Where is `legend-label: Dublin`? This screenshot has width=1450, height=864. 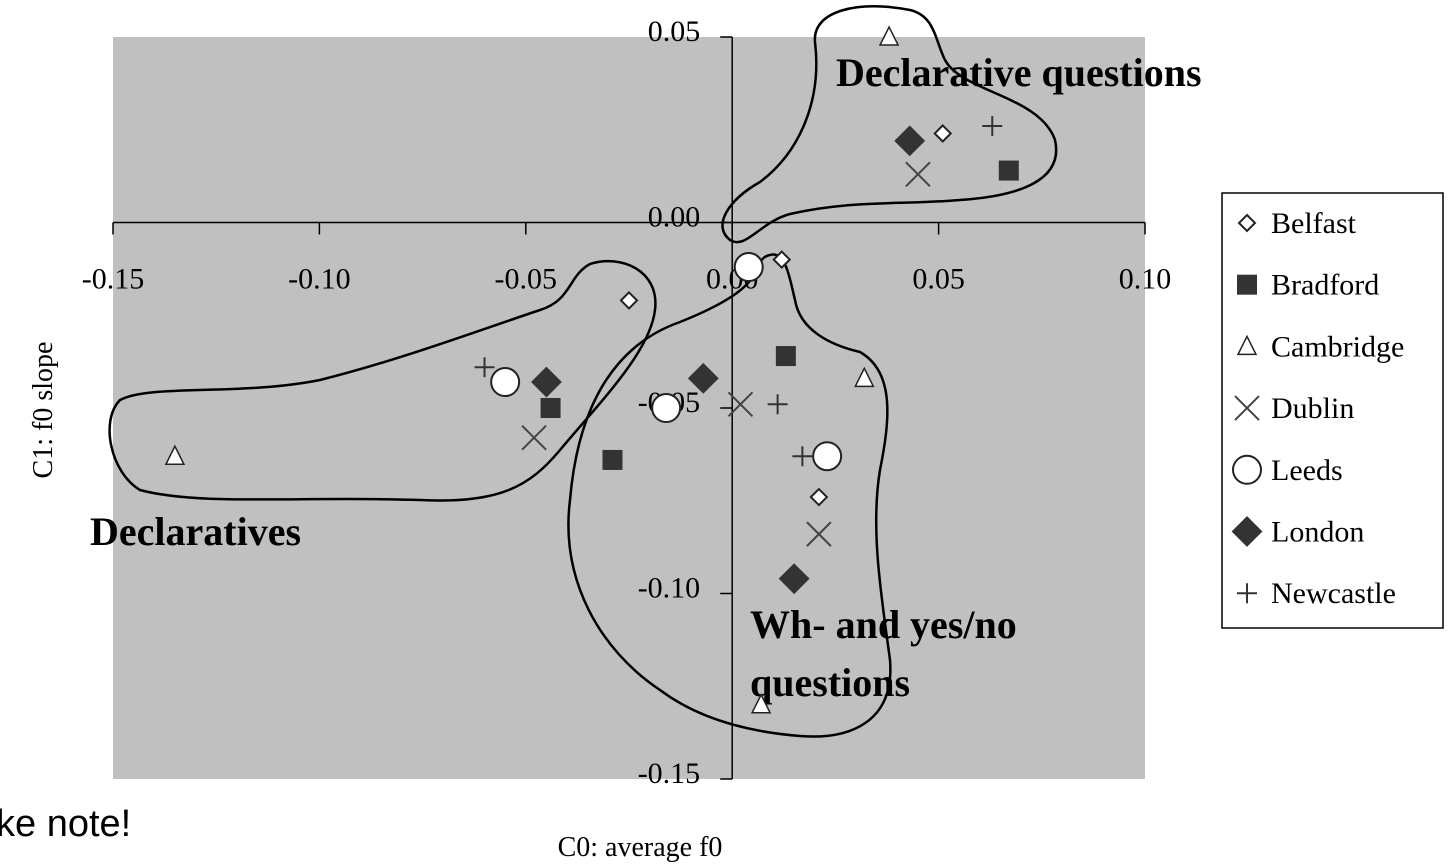
legend-label: Dublin is located at coordinates (1312, 408).